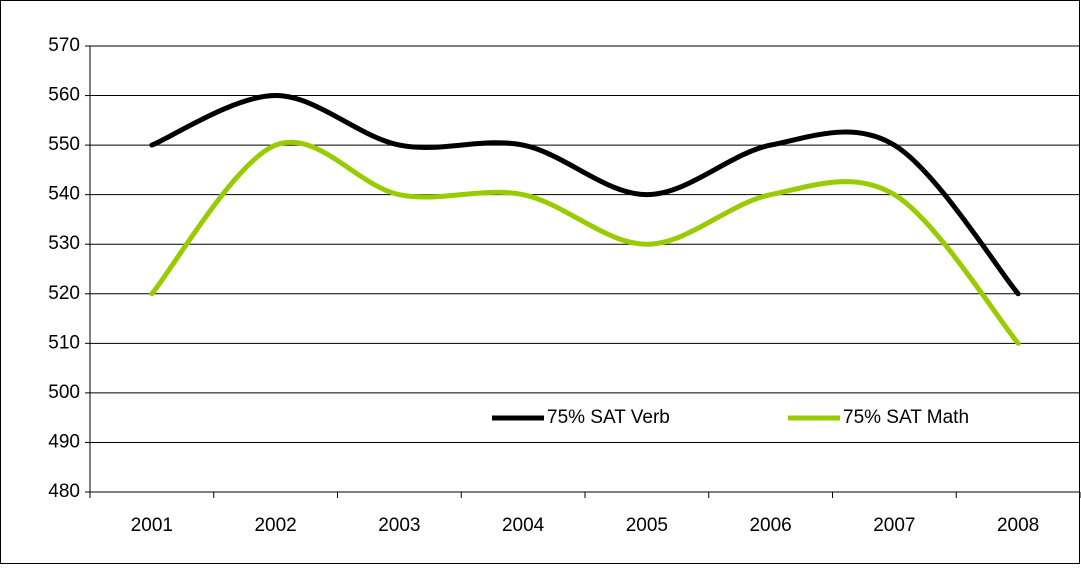 The image size is (1081, 569). What do you see at coordinates (64, 491) in the screenshot?
I see `y-tick-label: 480` at bounding box center [64, 491].